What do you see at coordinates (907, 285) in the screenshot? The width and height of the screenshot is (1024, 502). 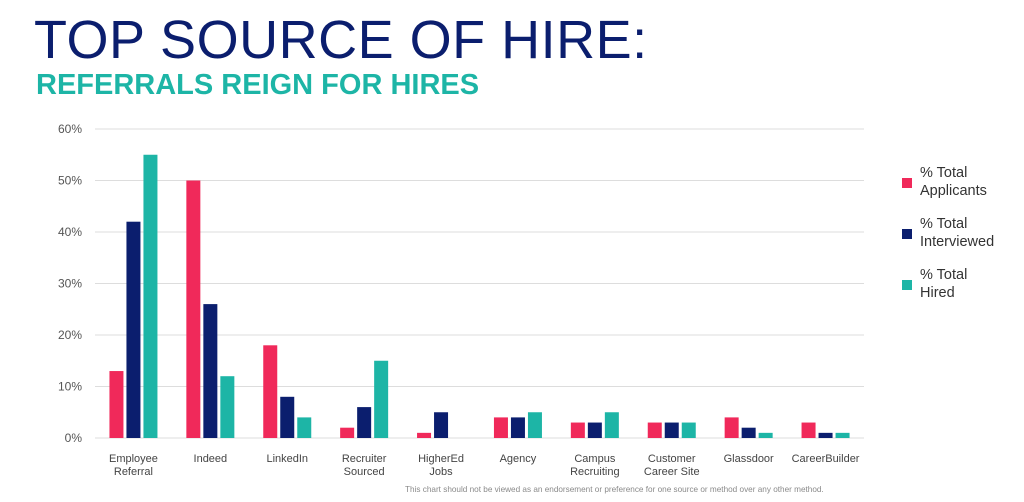 I see `legend-swatch-hired` at bounding box center [907, 285].